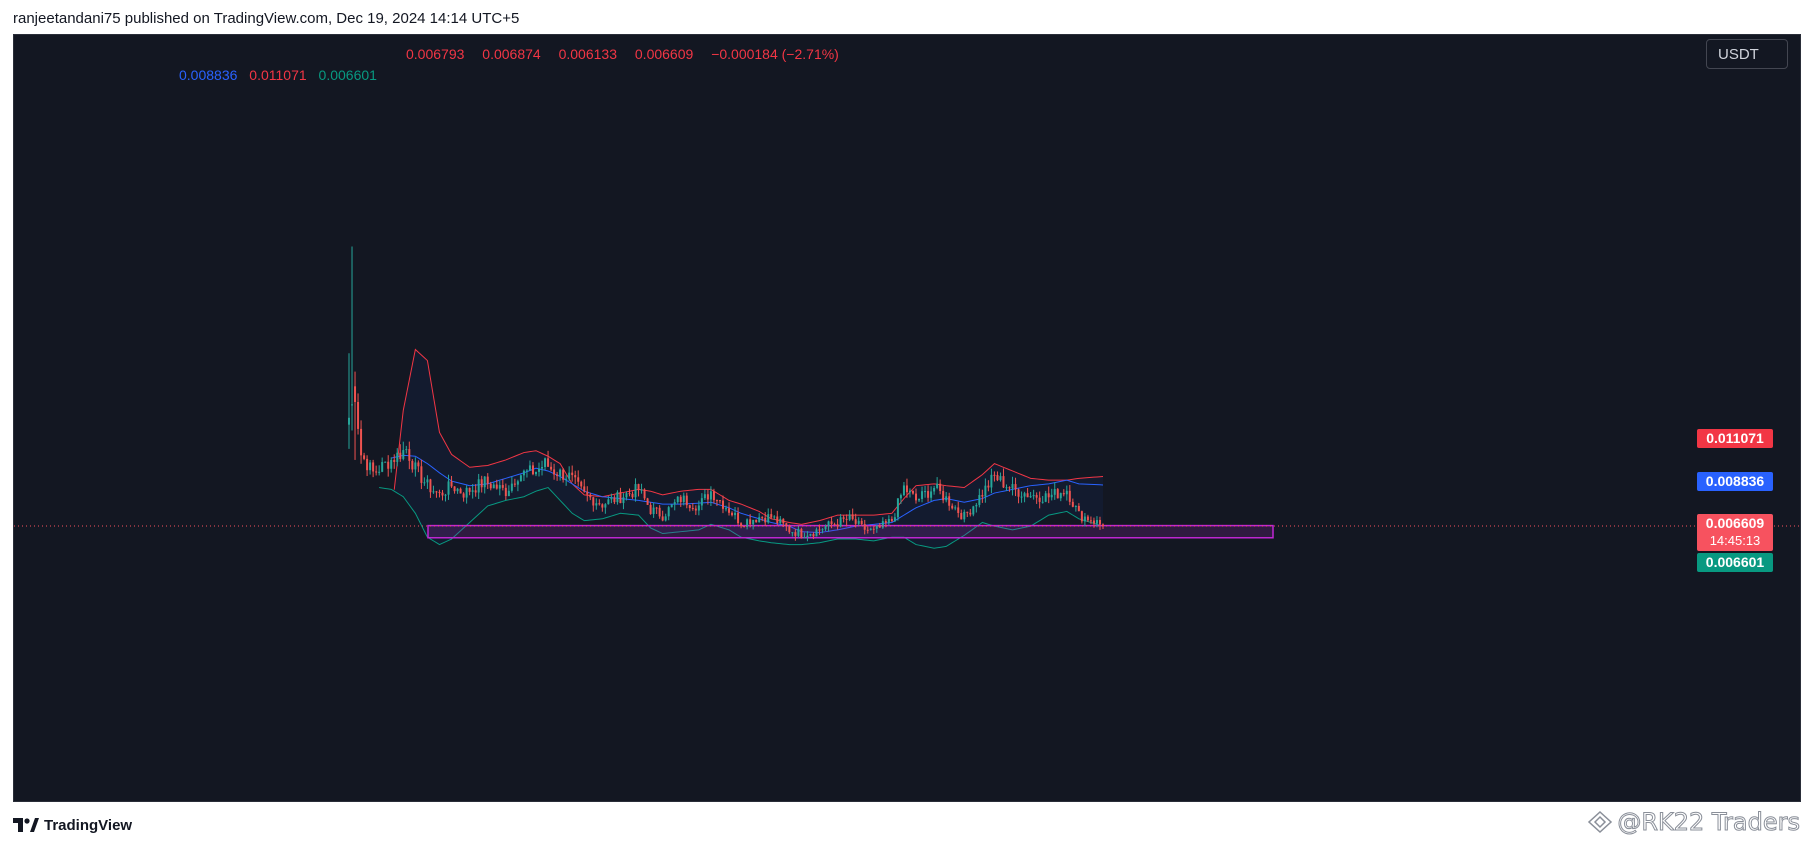 Image resolution: width=1814 pixels, height=846 pixels. I want to click on currency-selector-button: USDT, so click(1747, 54).